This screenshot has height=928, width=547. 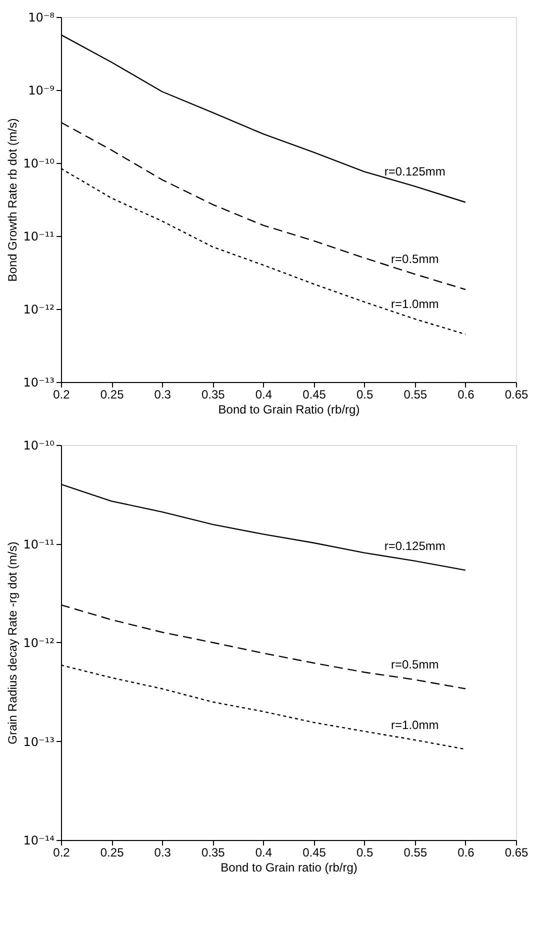 What do you see at coordinates (41, 17) in the screenshot?
I see `y-tick-label: 10⁻⁸` at bounding box center [41, 17].